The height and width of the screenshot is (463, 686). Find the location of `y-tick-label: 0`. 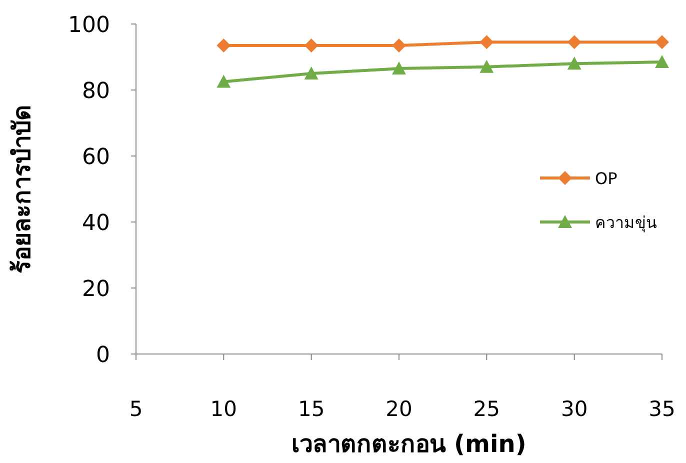

y-tick-label: 0 is located at coordinates (103, 355).